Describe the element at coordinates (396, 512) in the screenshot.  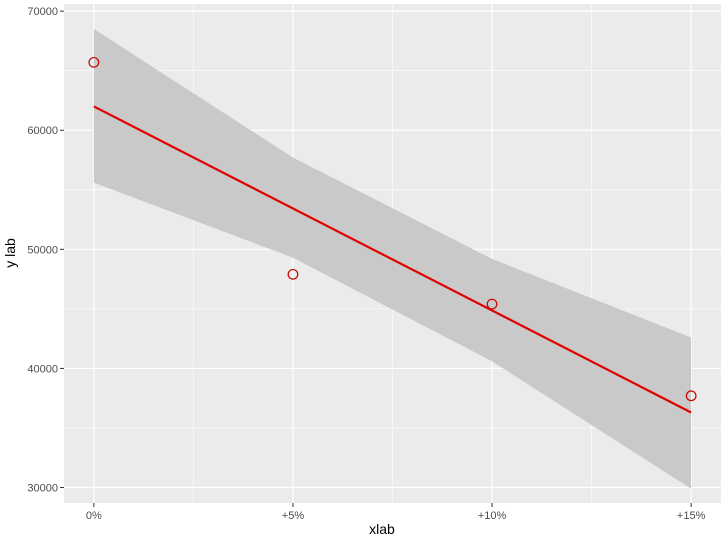
I see `x-axis: 0% +5% +10% +15%` at that location.